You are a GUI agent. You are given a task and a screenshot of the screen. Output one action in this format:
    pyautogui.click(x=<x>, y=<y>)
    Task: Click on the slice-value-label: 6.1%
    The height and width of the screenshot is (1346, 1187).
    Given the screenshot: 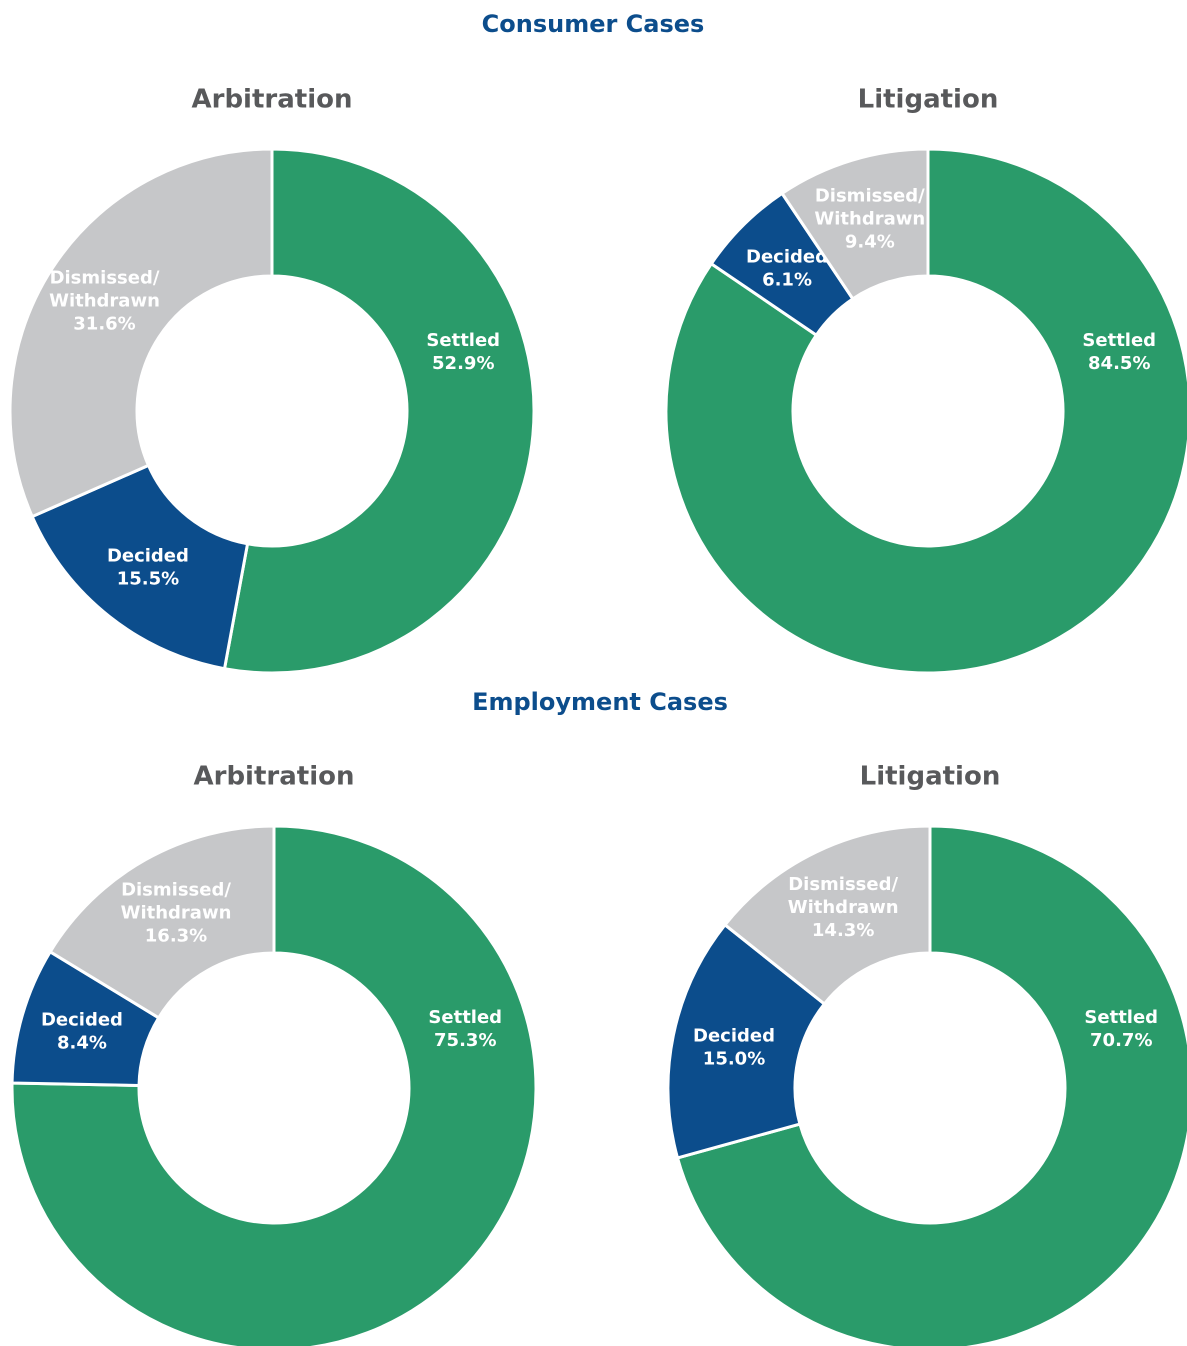 What is the action you would take?
    pyautogui.click(x=787, y=280)
    